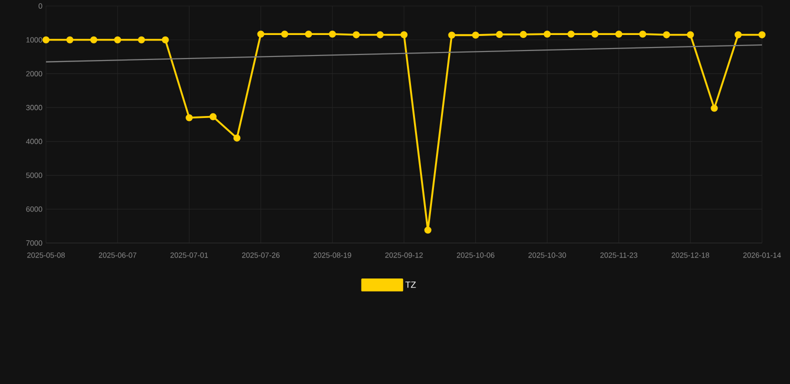 This screenshot has height=384, width=790. Describe the element at coordinates (410, 285) in the screenshot. I see `legend-label: TZ` at that location.